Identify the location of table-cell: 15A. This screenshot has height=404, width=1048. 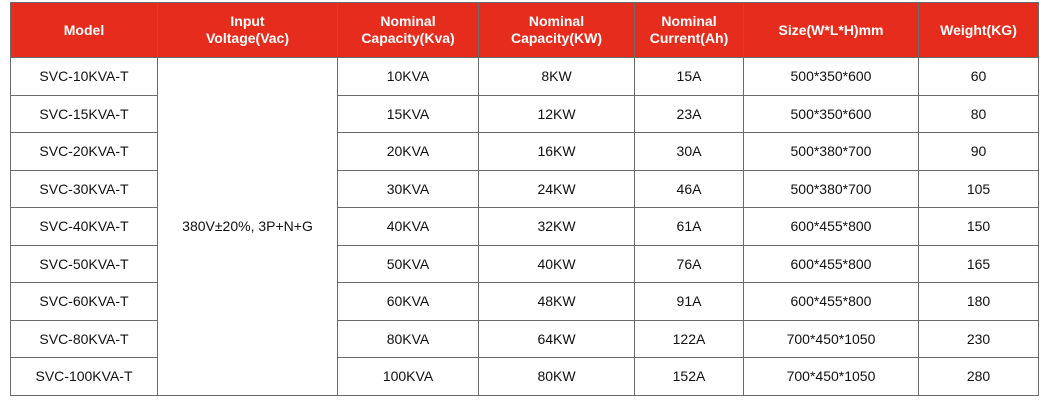
(689, 76).